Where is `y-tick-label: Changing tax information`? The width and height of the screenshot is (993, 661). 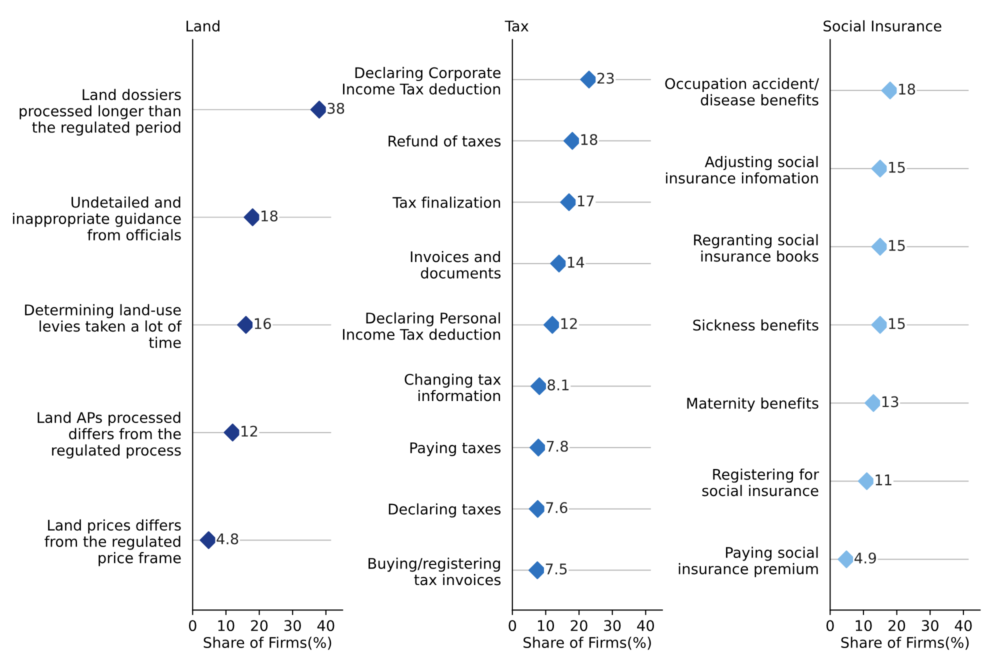
y-tick-label: Changing tax information is located at coordinates (452, 388).